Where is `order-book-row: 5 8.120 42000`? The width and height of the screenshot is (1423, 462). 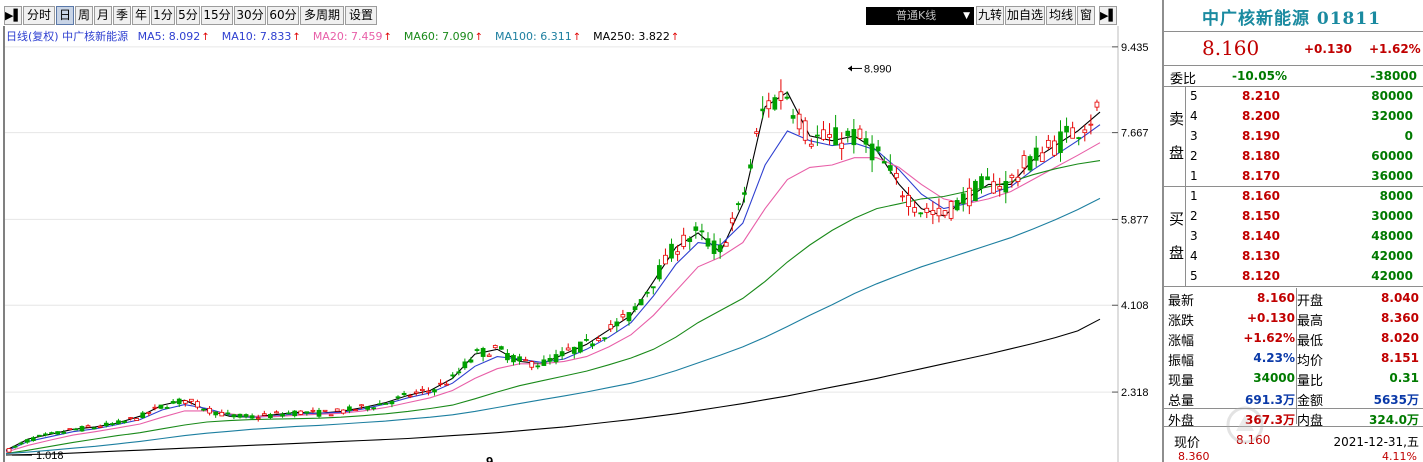 order-book-row: 5 8.120 42000 is located at coordinates (1304, 276).